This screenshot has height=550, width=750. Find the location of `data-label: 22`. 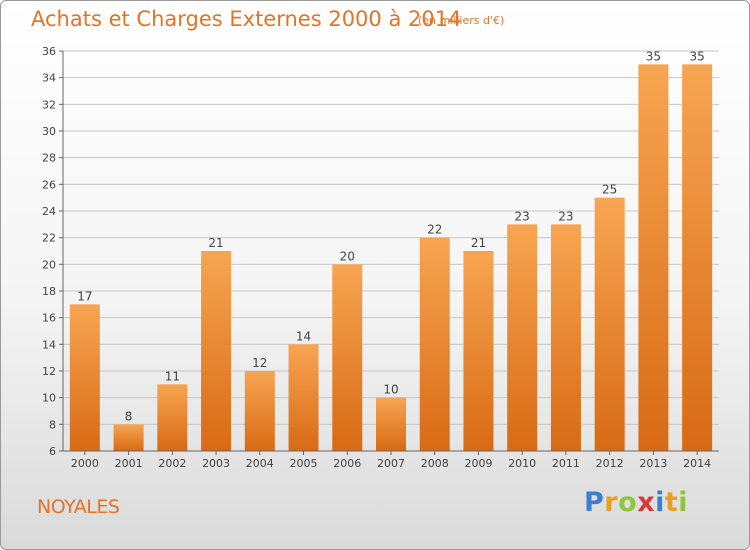

data-label: 22 is located at coordinates (434, 230).